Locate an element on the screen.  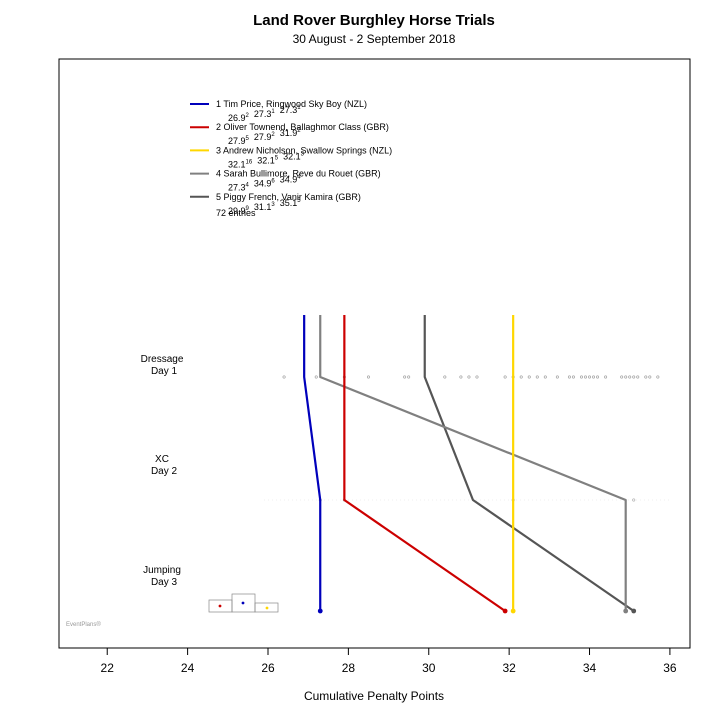
legend-entry-name: 1 Tim Price, Ringwood Sky Boy (NZL) is located at coordinates (291, 104).